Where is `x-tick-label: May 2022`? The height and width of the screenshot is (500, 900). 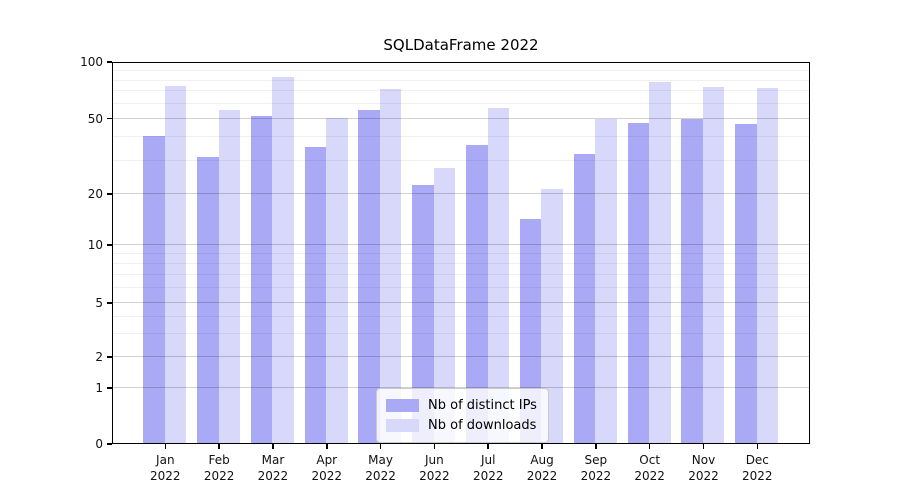 x-tick-label: May 2022 is located at coordinates (380, 468).